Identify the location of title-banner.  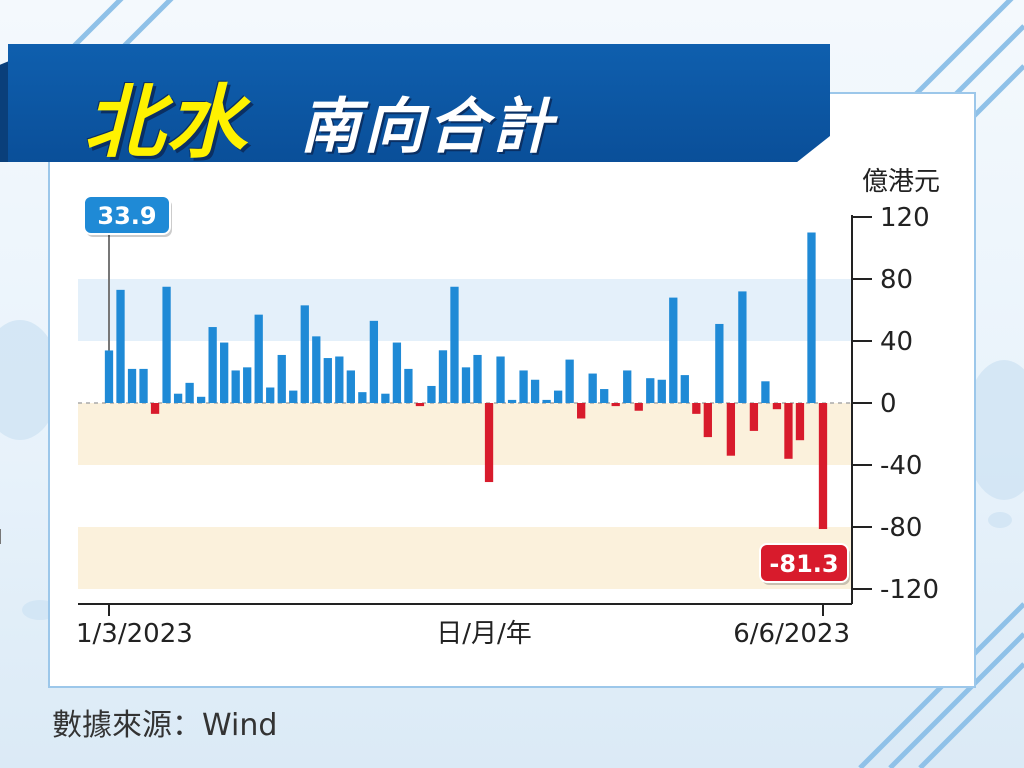
(419, 103).